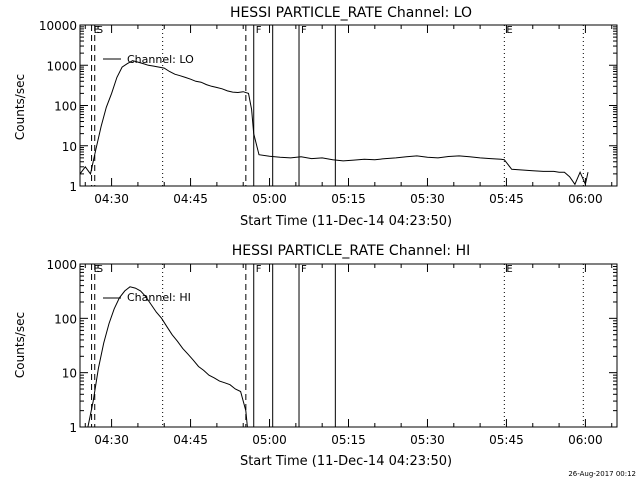 The width and height of the screenshot is (640, 480). I want to click on legend-label: Channel: LO, so click(160, 59).